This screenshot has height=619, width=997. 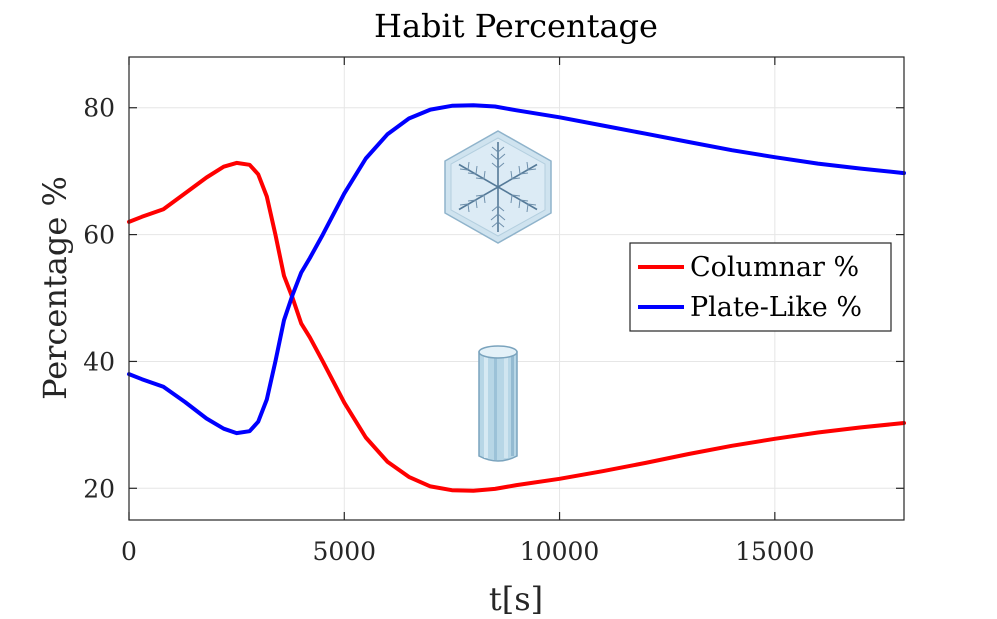 What do you see at coordinates (99, 361) in the screenshot?
I see `y-tick-label: 40` at bounding box center [99, 361].